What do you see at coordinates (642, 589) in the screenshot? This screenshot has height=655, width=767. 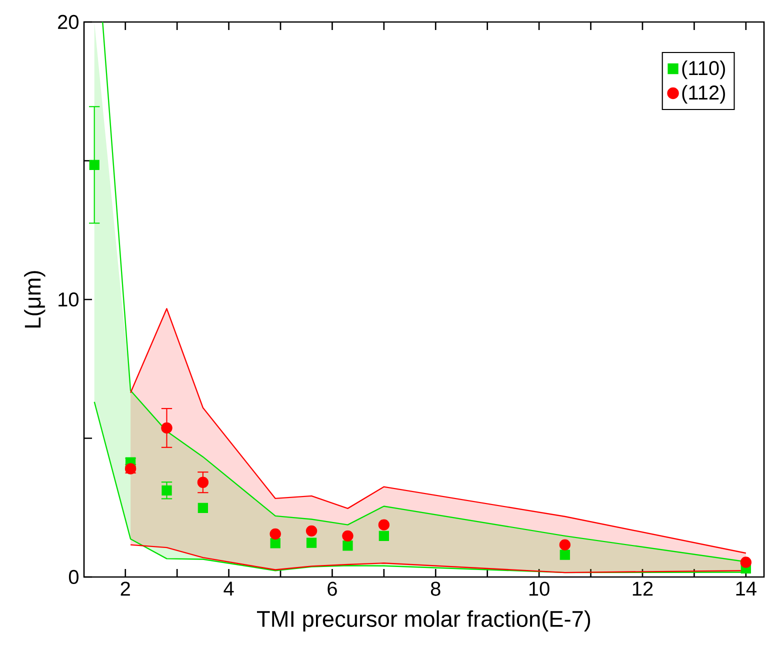 I see `x-tick-label: 12` at bounding box center [642, 589].